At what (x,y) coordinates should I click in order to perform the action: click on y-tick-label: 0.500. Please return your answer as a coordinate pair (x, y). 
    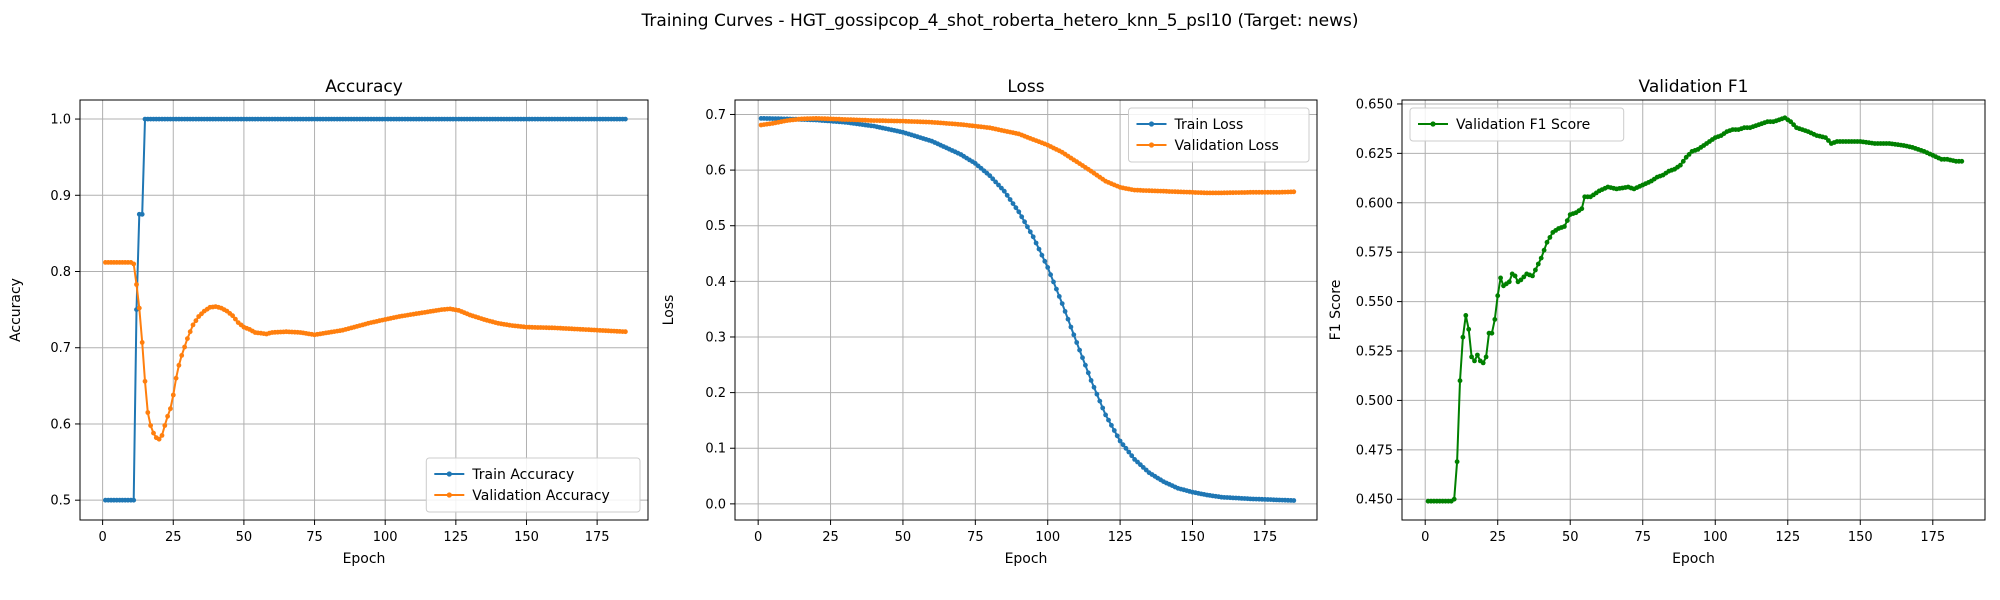
    Looking at the image, I should click on (1374, 401).